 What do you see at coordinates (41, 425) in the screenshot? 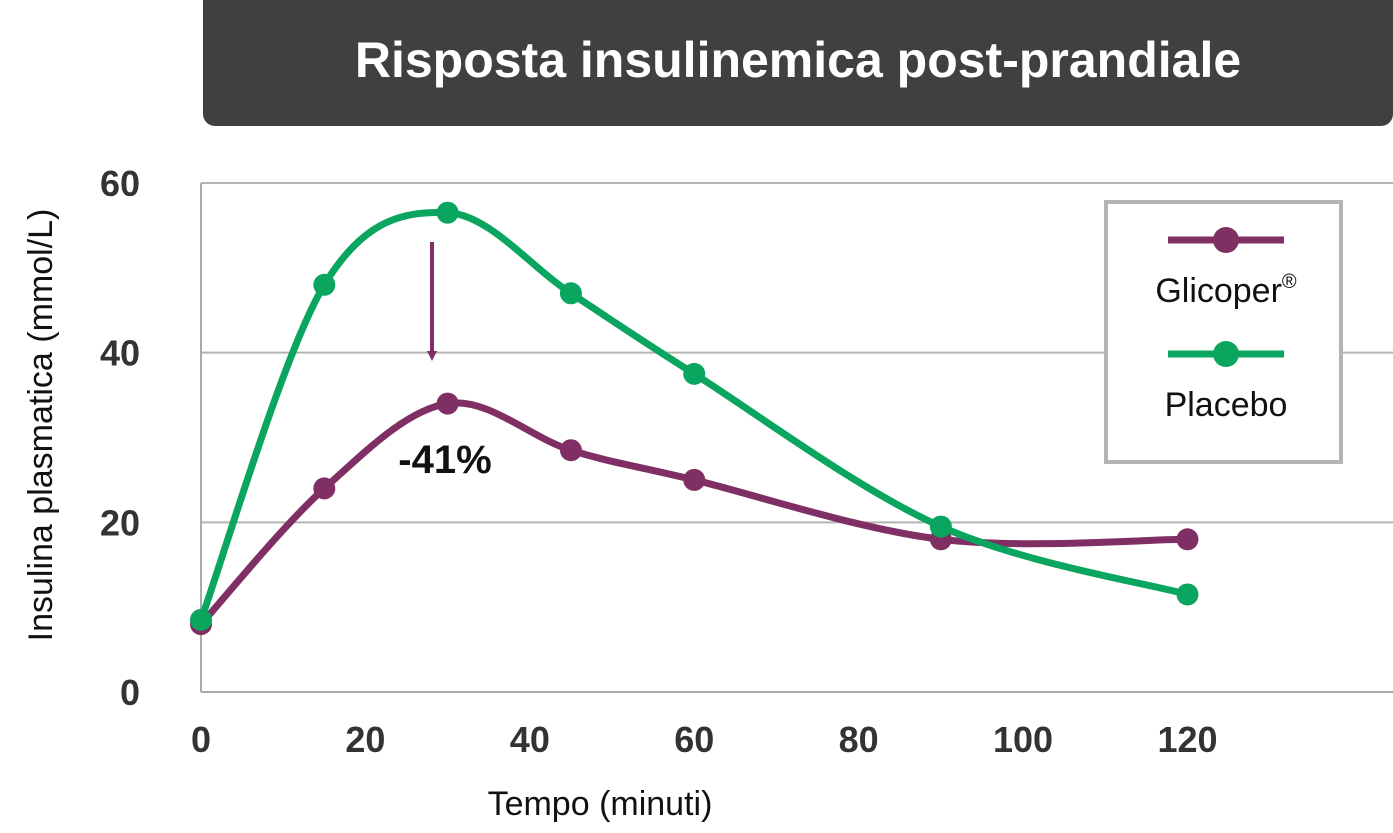
I see `y-axis-label: Insulina plasmatica (mmol/L)` at bounding box center [41, 425].